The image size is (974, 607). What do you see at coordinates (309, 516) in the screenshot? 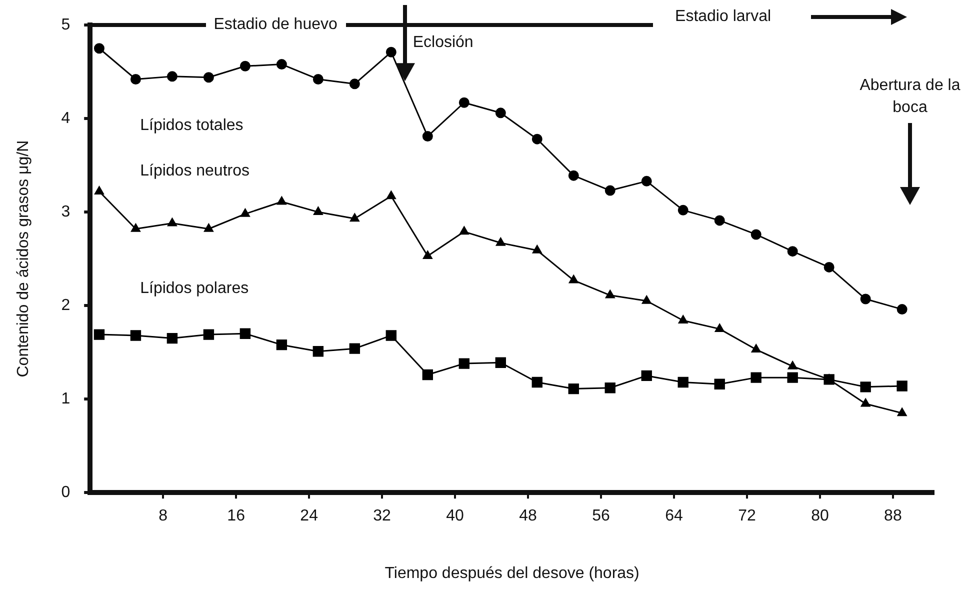
I see `x-tick-label: 24` at bounding box center [309, 516].